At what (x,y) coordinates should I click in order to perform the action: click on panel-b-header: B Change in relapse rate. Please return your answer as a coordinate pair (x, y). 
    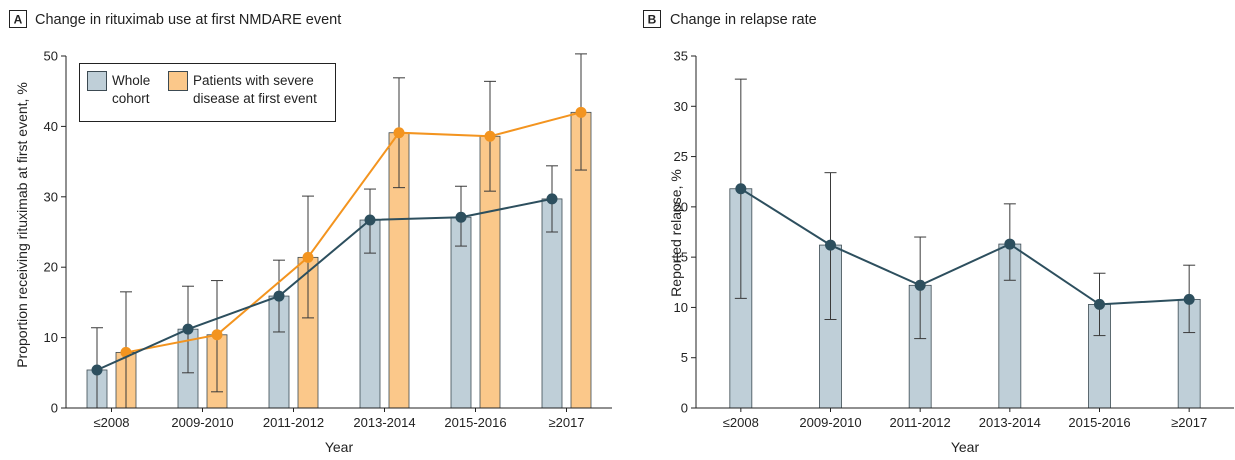
    Looking at the image, I should click on (730, 19).